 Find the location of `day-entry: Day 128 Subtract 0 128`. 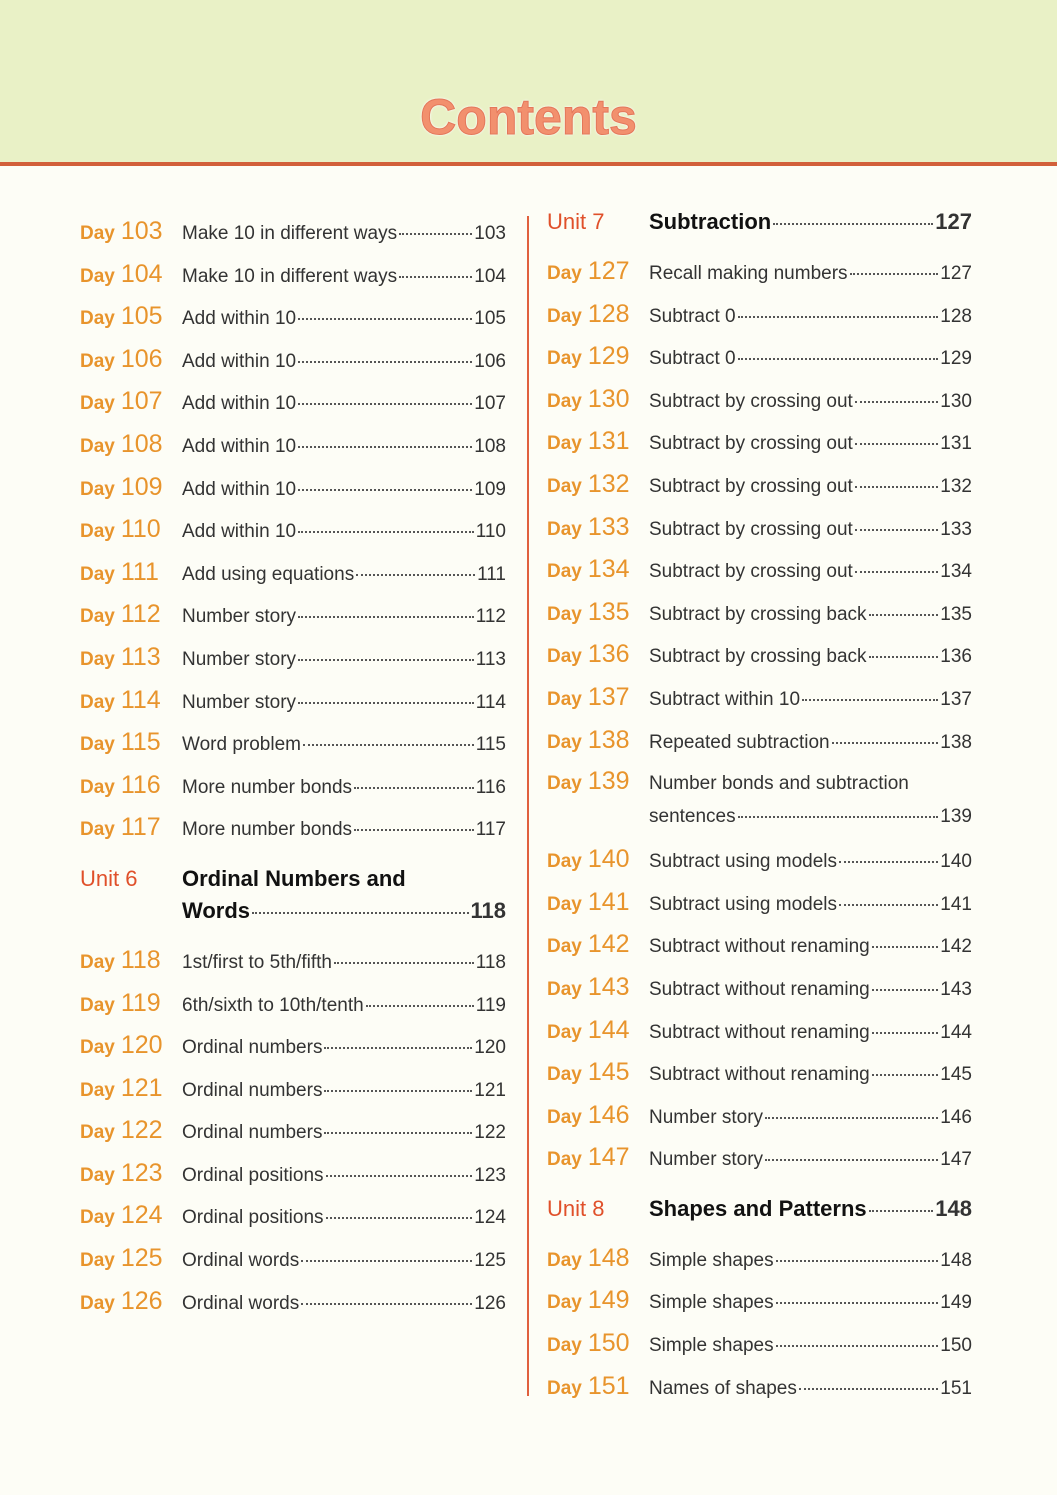

day-entry: Day 128 Subtract 0 128 is located at coordinates (759, 314).